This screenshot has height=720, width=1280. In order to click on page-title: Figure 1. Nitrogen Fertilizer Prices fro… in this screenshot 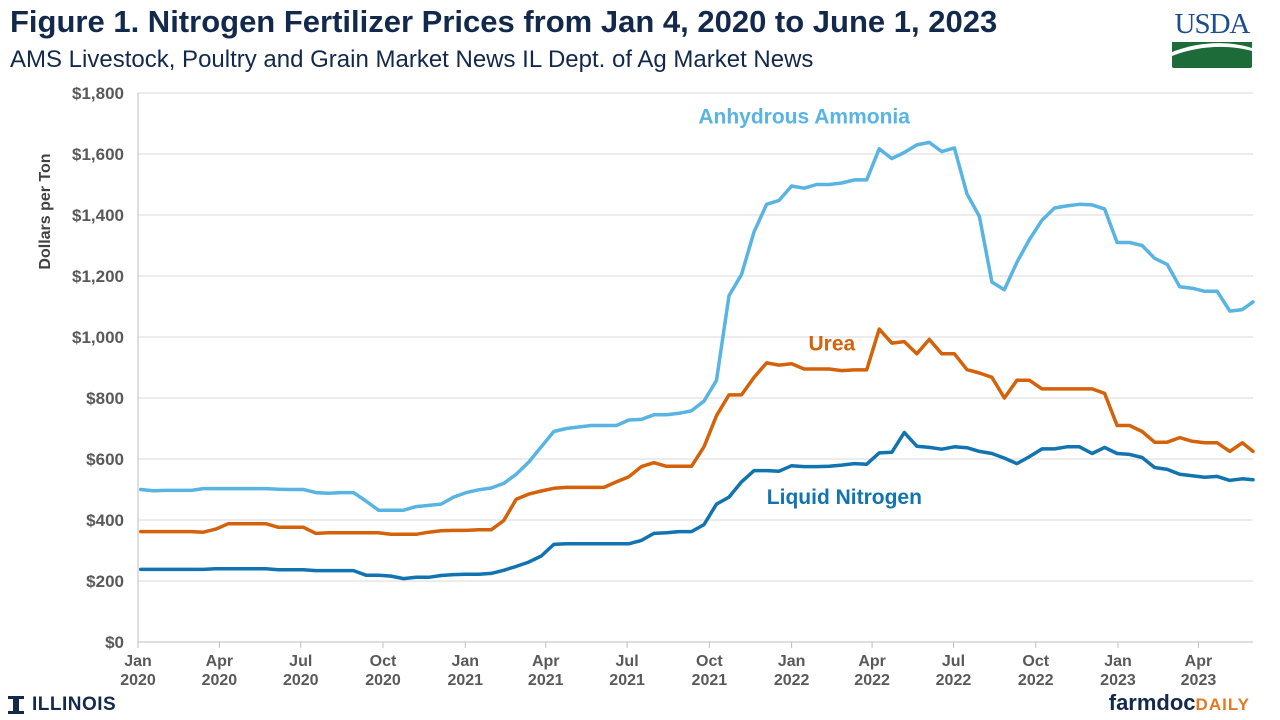, I will do `click(504, 21)`.